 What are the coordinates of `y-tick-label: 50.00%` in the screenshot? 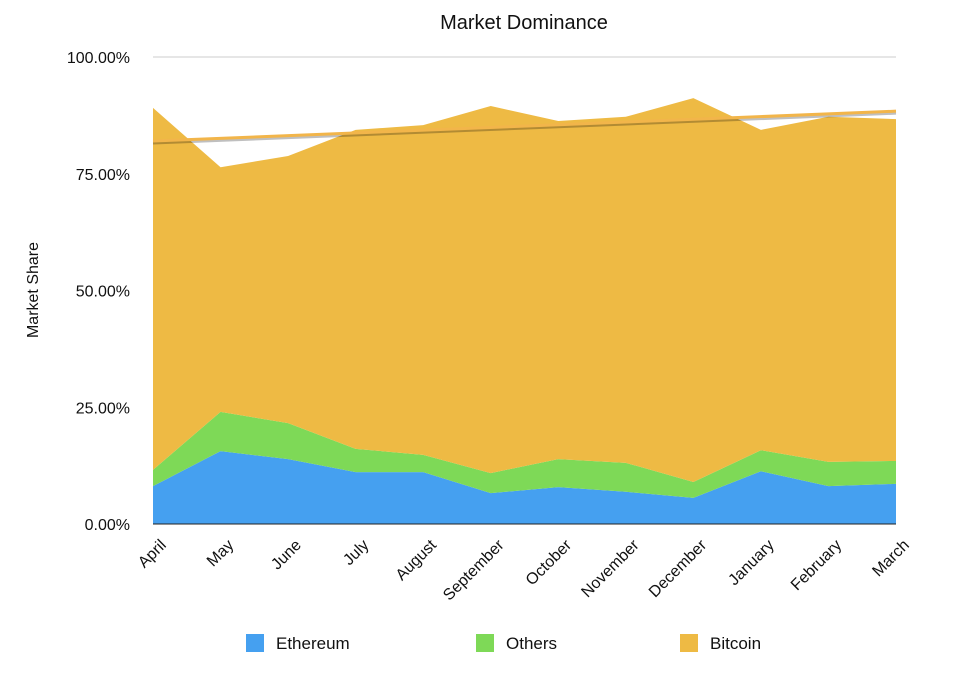 It's located at (103, 292).